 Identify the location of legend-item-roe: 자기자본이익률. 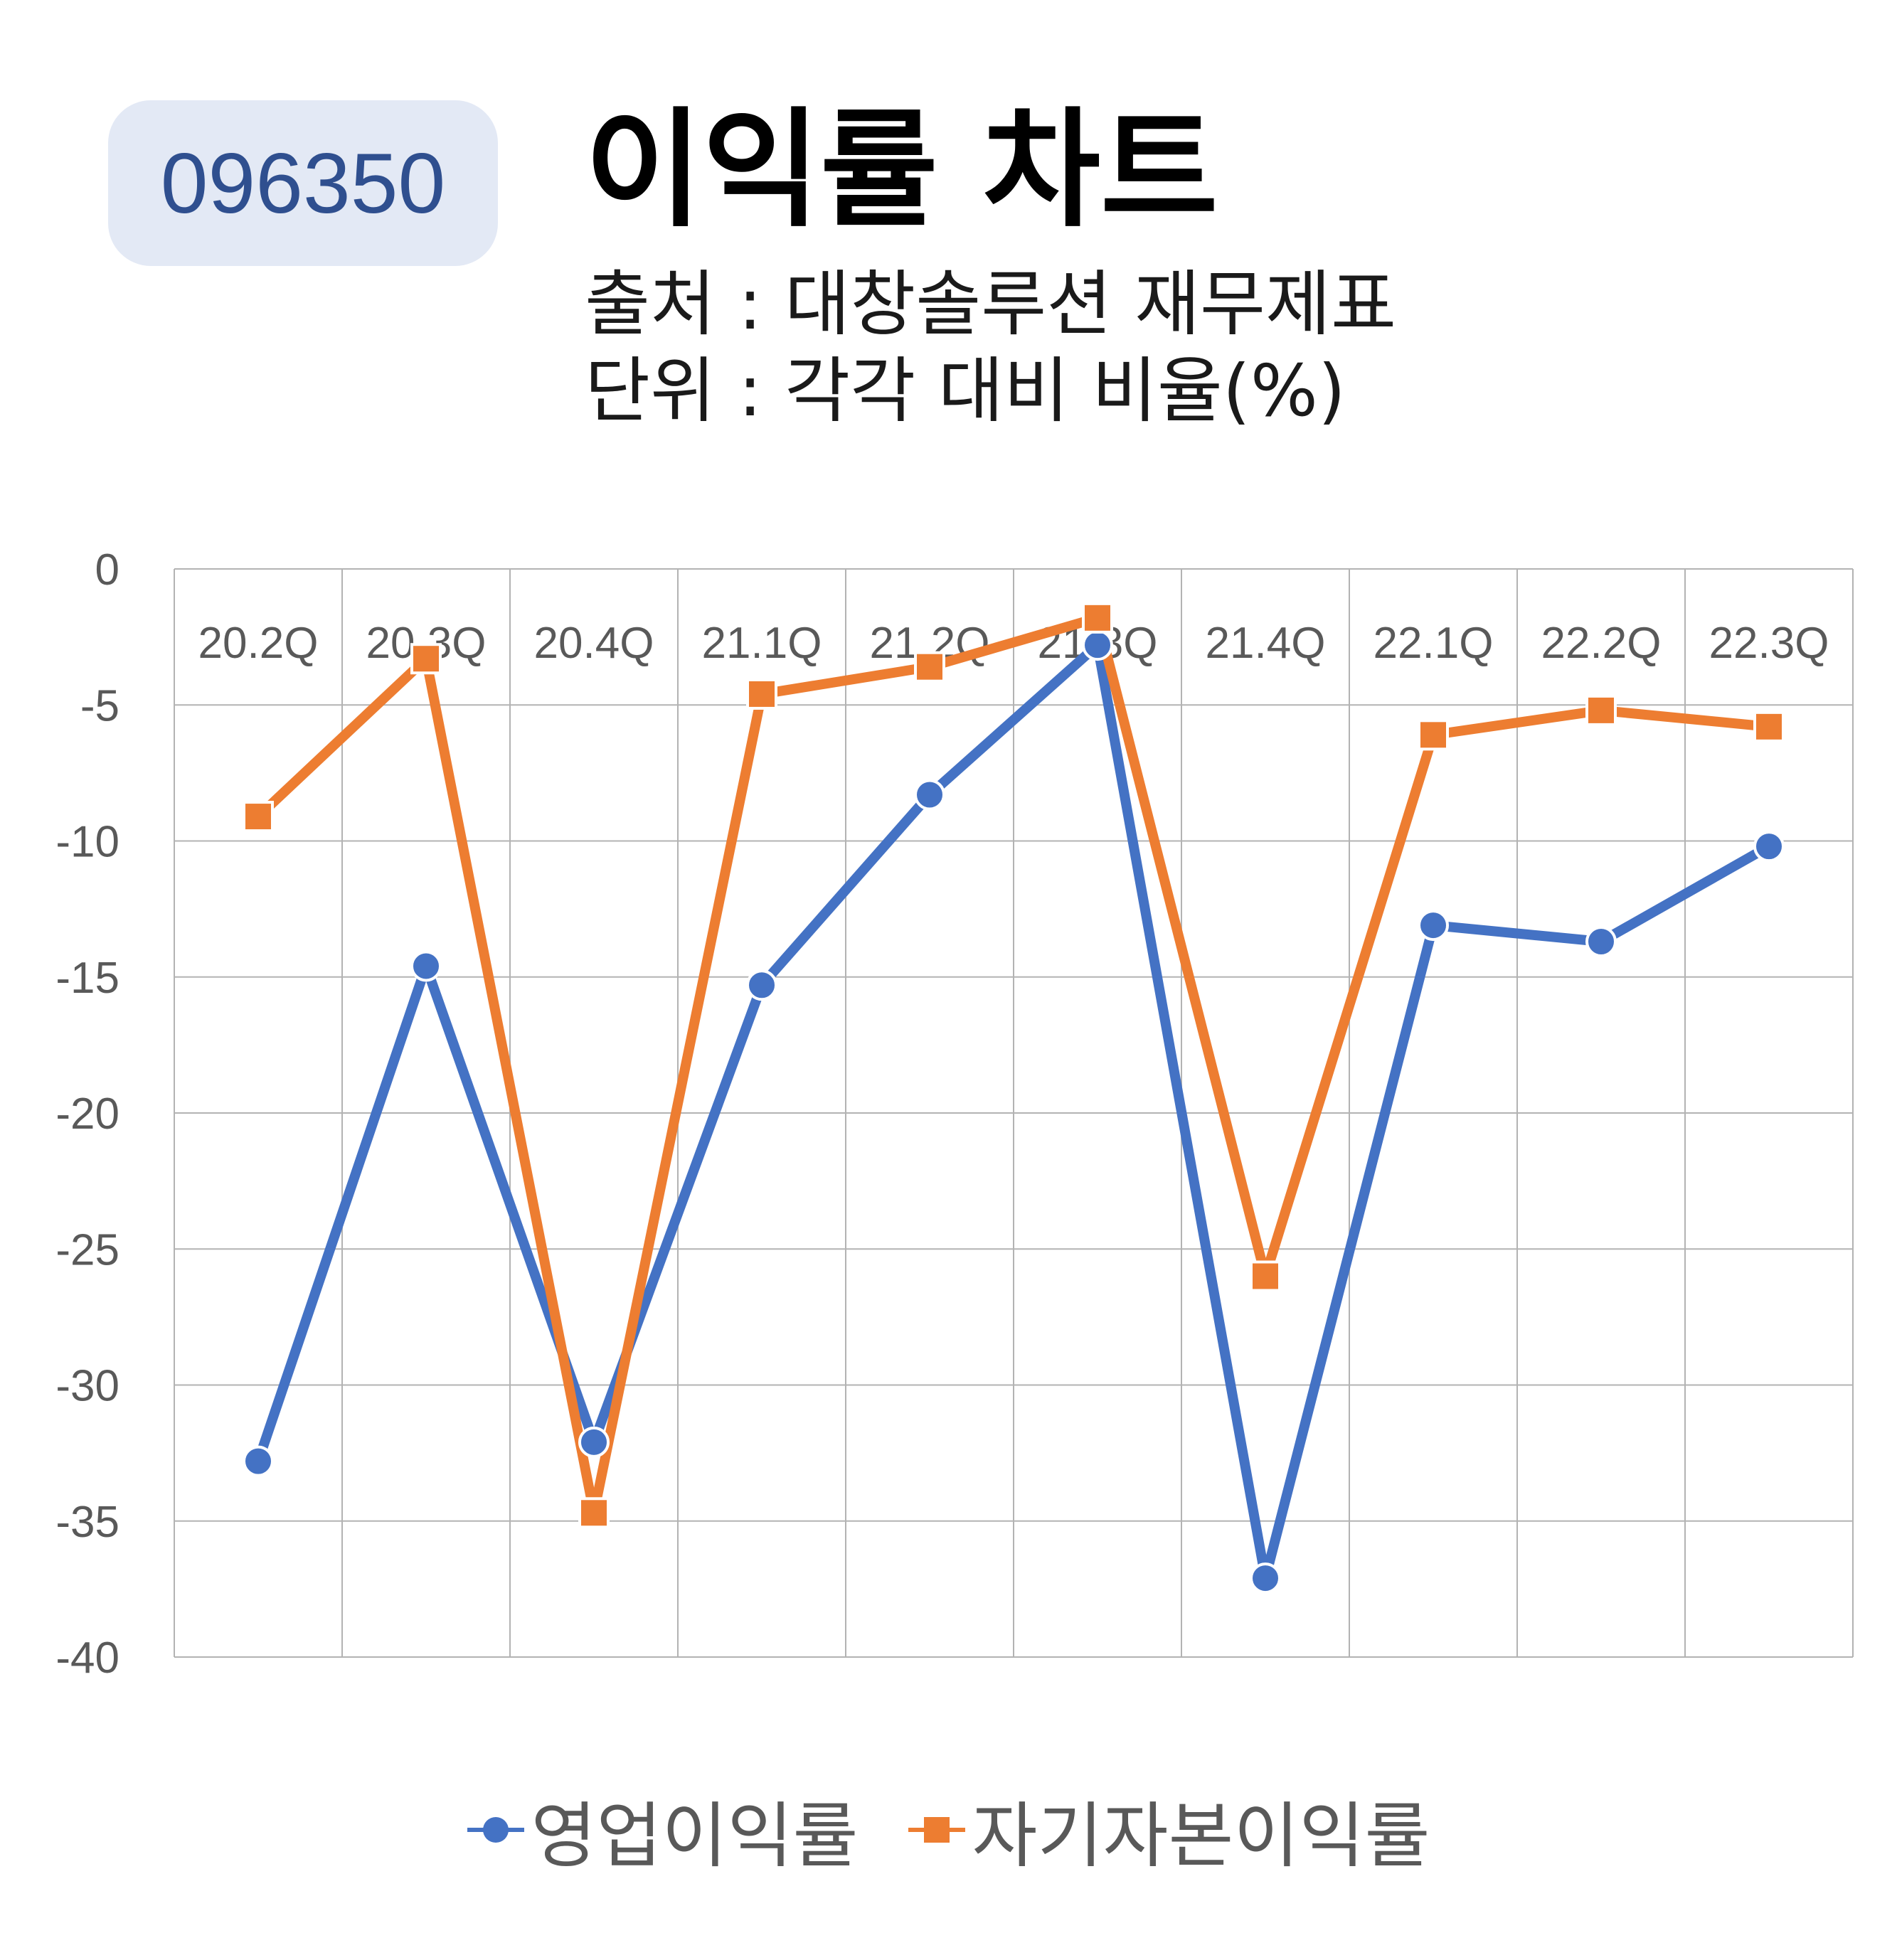
(1169, 1829).